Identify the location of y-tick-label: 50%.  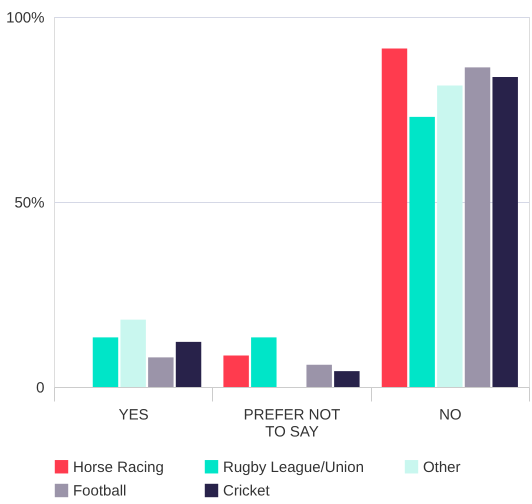
(29, 203).